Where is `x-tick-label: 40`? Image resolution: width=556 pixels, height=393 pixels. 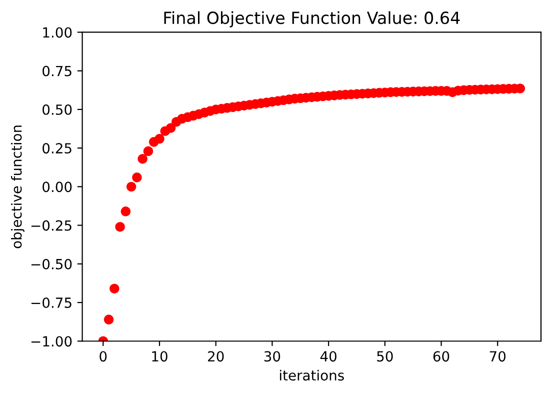 x-tick-label: 40 is located at coordinates (328, 356).